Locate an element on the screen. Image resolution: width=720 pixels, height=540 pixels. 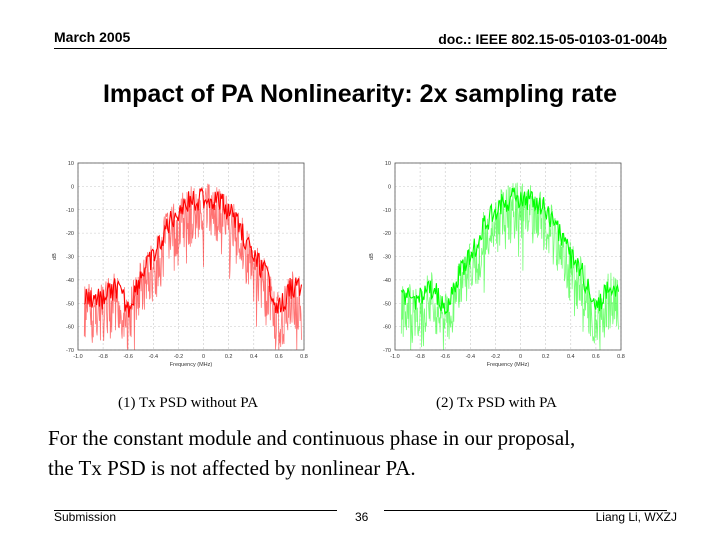
caption-with-pa: (2) Tx PSD with PA is located at coordinates (496, 403).